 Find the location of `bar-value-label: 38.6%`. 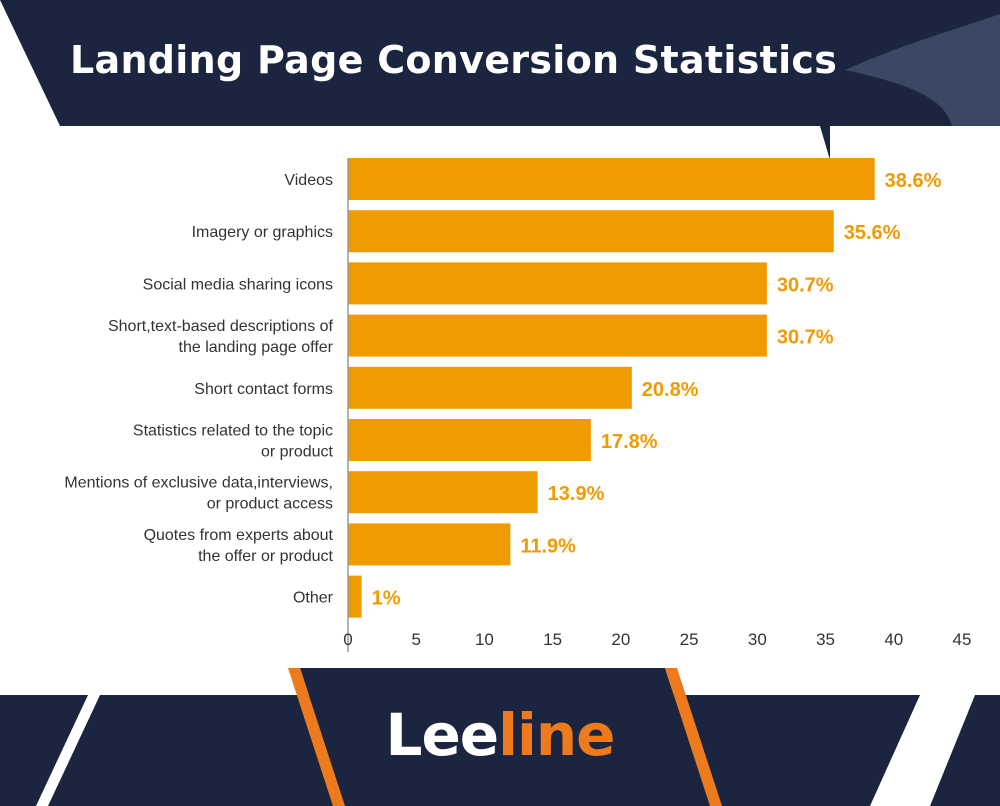

bar-value-label: 38.6% is located at coordinates (913, 181).